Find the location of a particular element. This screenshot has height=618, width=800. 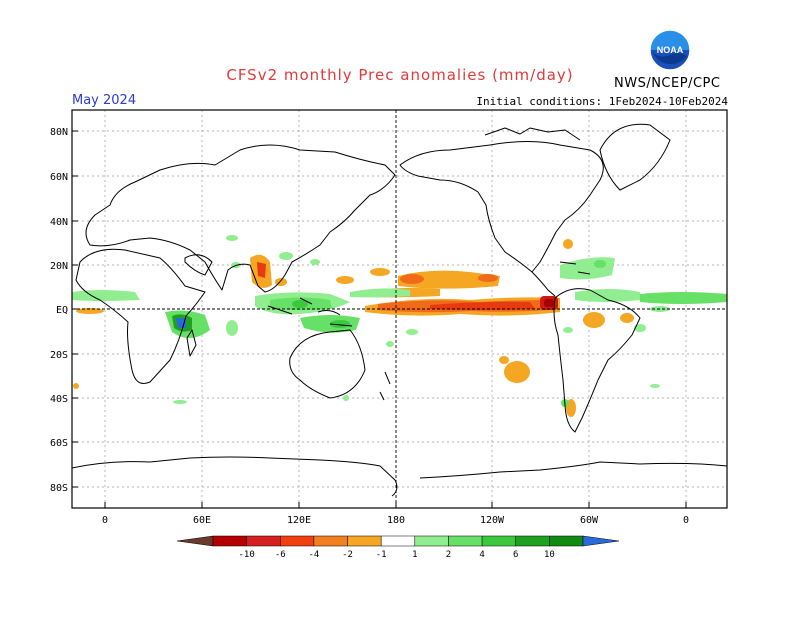

colorbar-high-extension is located at coordinates (601, 541).